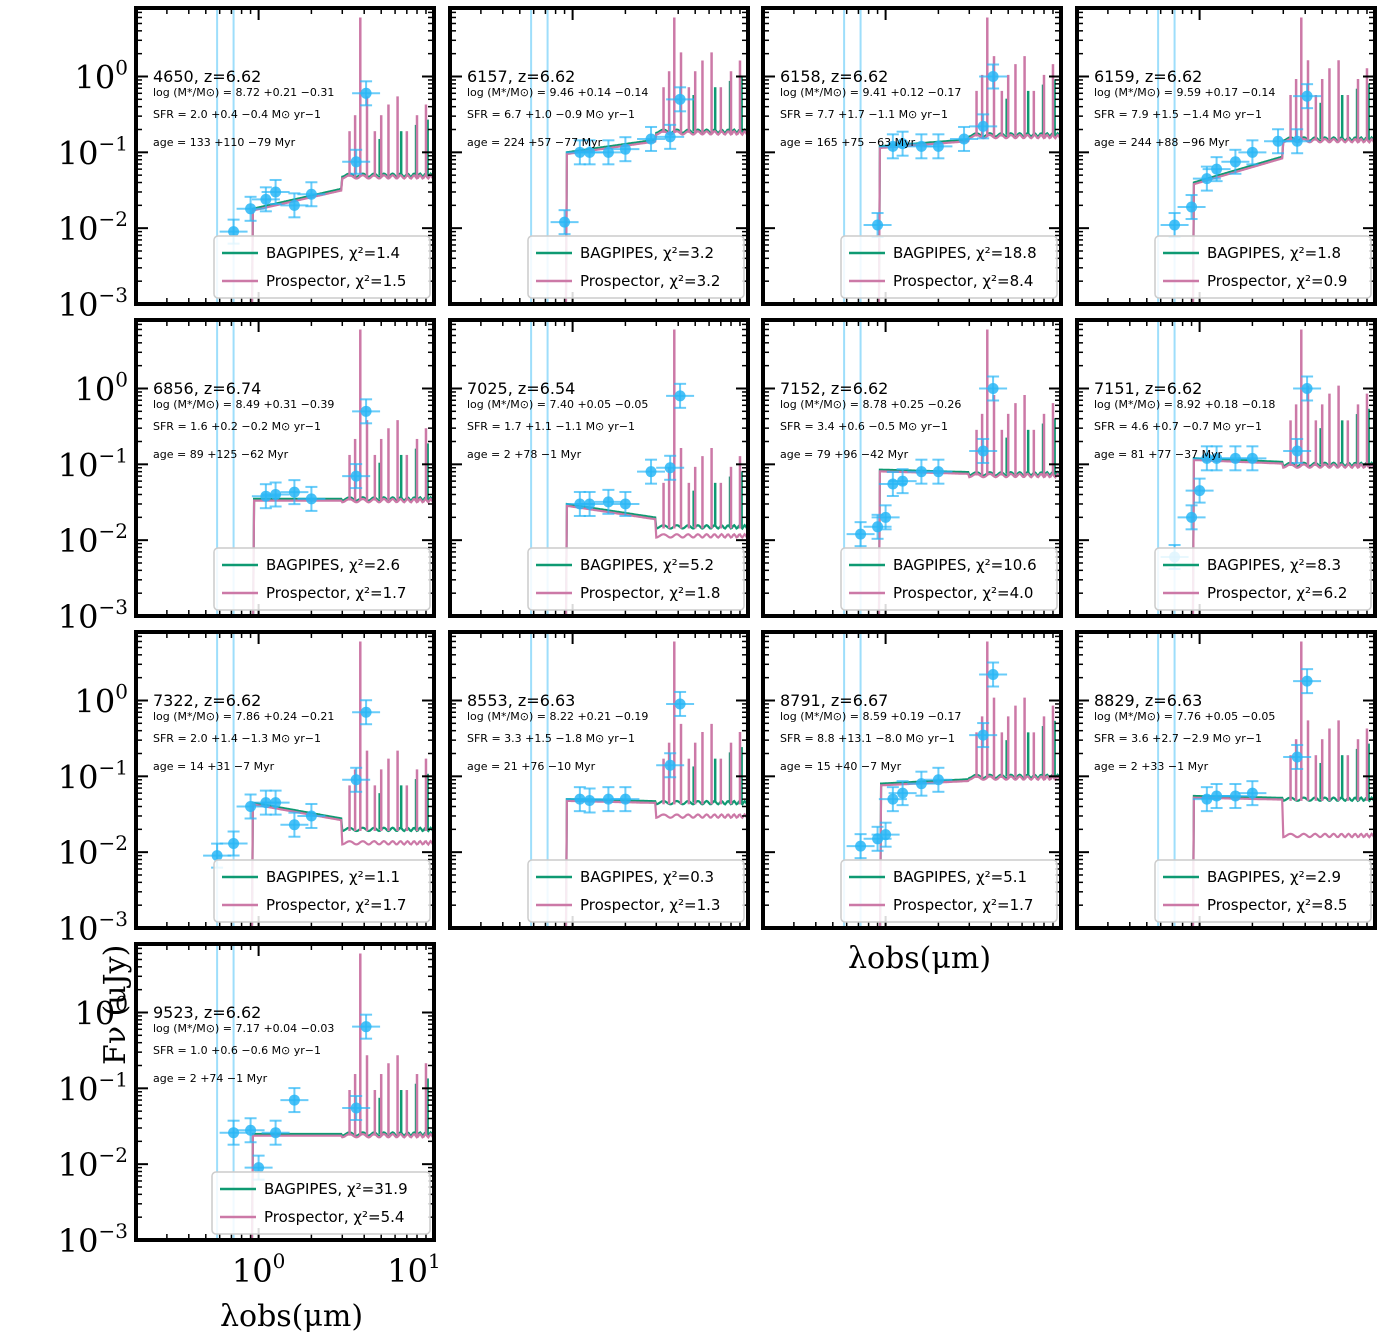 The width and height of the screenshot is (1385, 1341). What do you see at coordinates (557, 404) in the screenshot?
I see `stellar-mass-label: log (M*/M⊙) = 7.40 +0.05 −0.05` at bounding box center [557, 404].